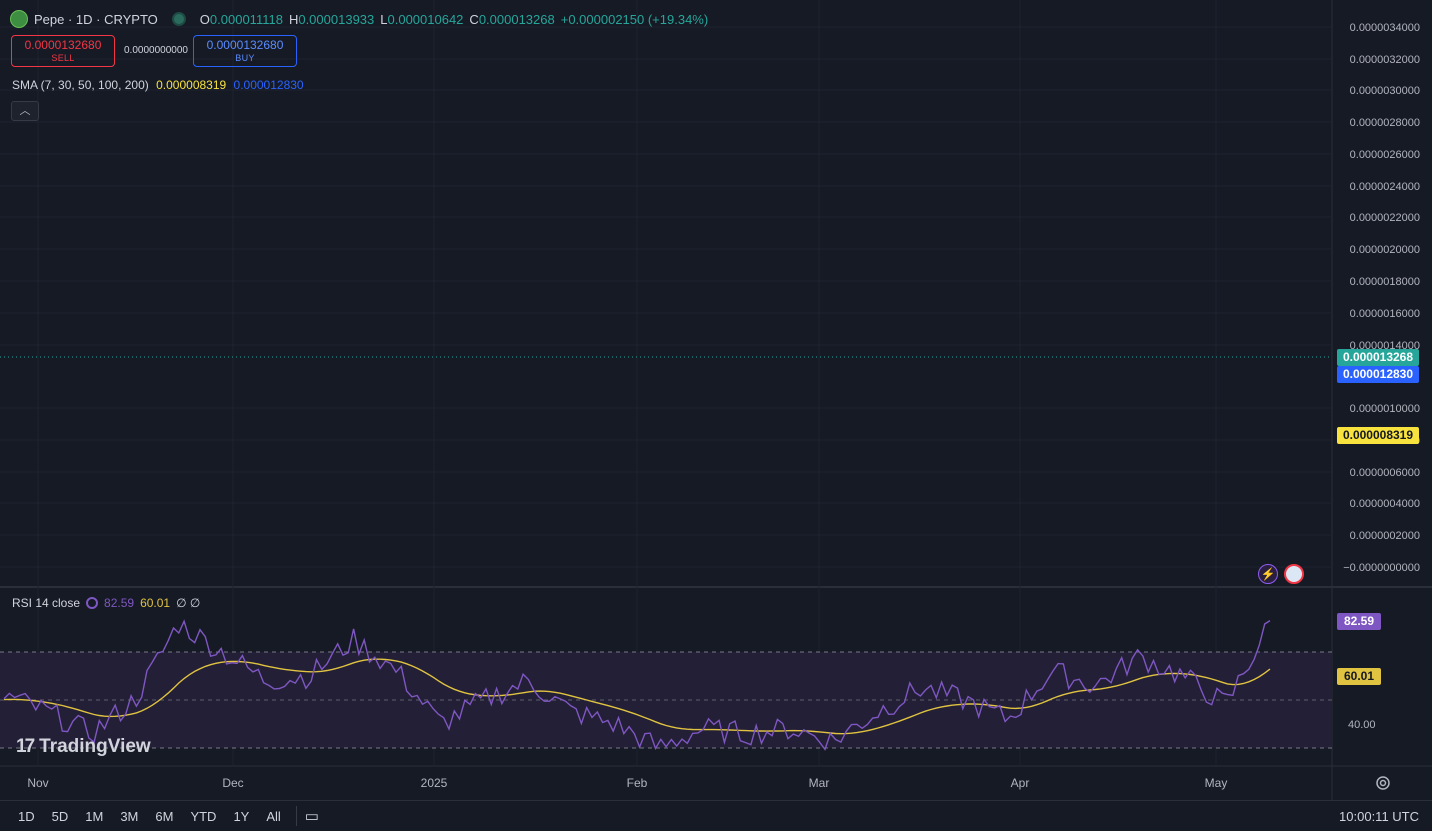 Image resolution: width=1432 pixels, height=831 pixels. Describe the element at coordinates (1385, 218) in the screenshot. I see `price-tick-label: 0.0000022000` at that location.